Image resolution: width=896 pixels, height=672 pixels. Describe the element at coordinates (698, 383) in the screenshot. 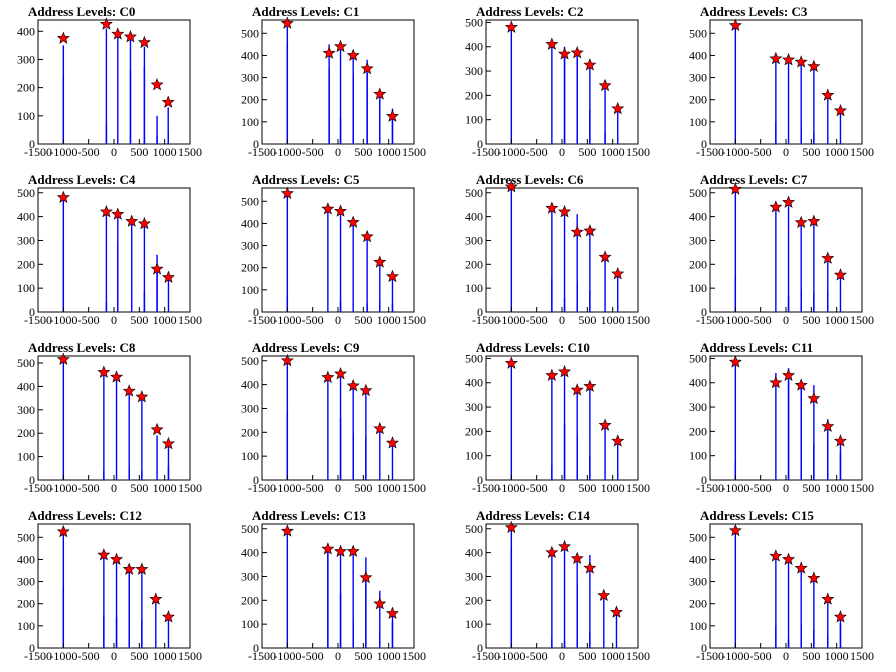

I see `y-tick-label: 400` at that location.